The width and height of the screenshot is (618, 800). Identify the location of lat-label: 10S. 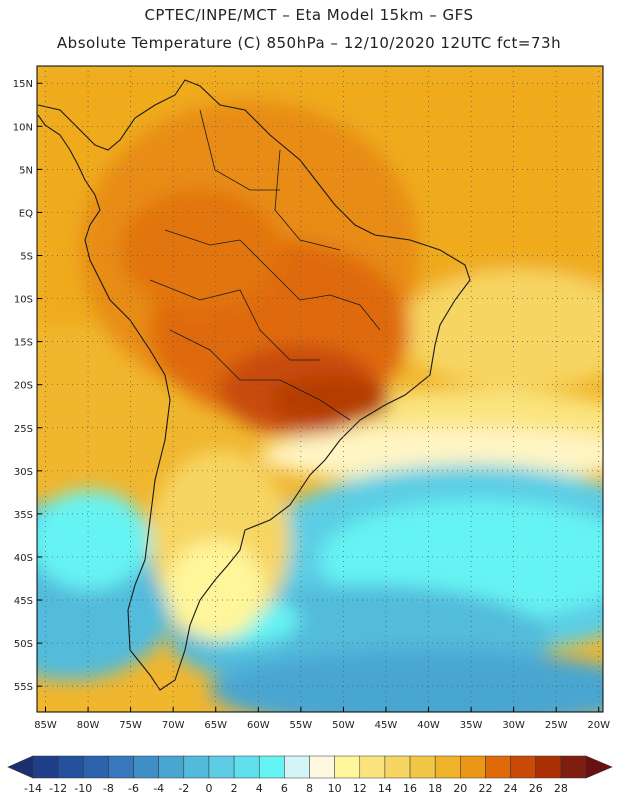
(23, 300).